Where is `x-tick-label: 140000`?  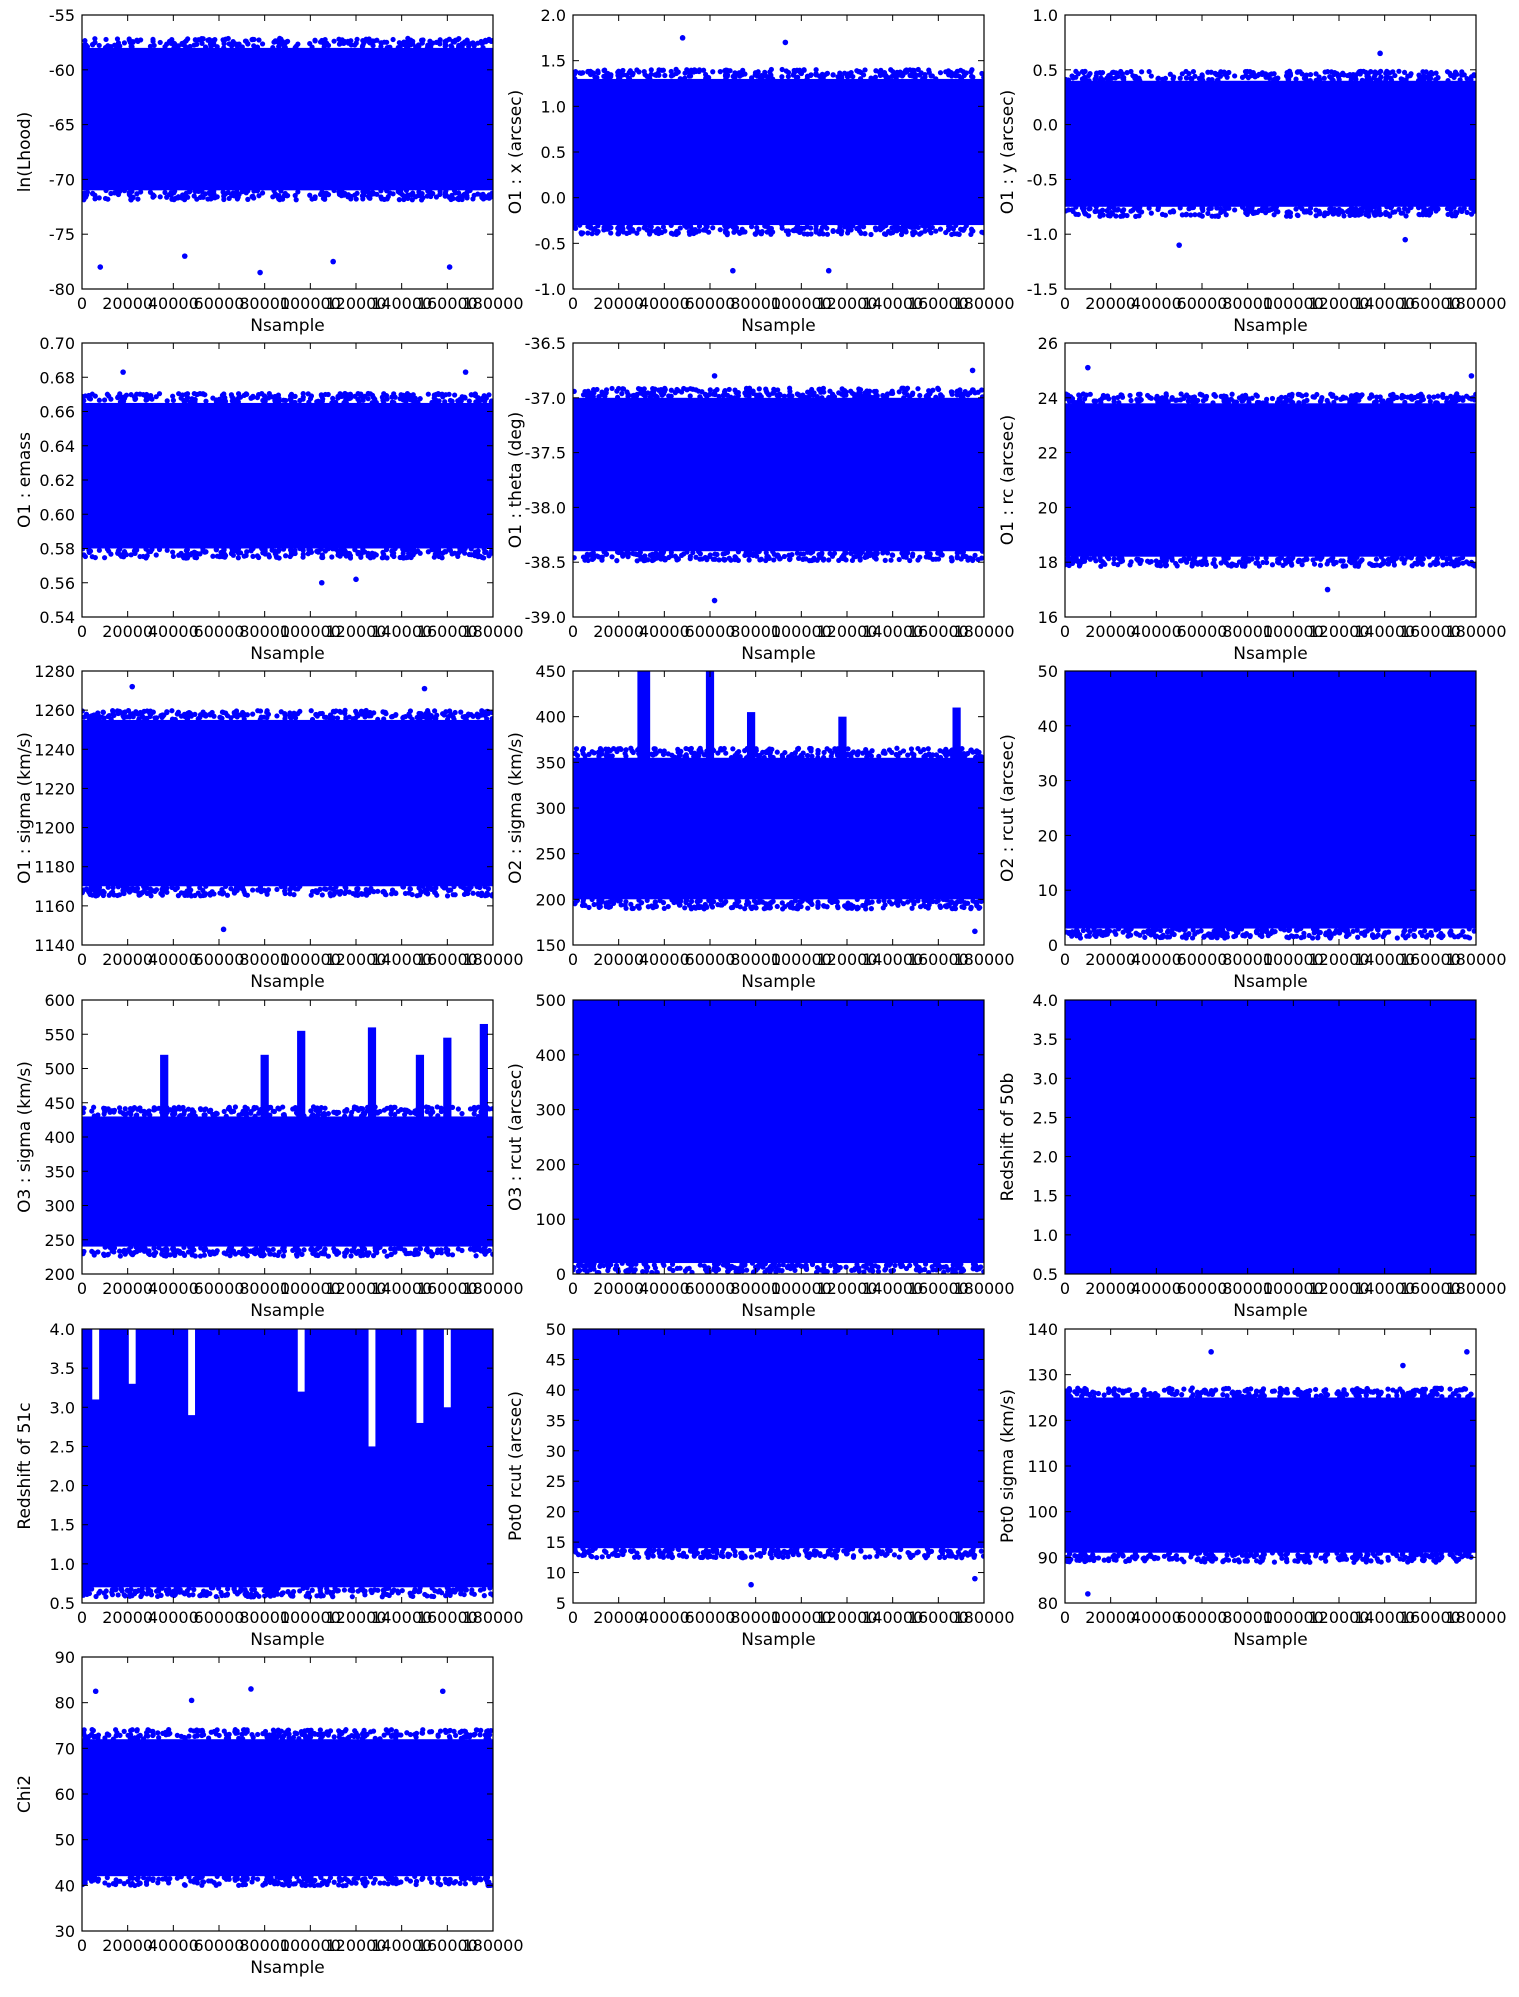 x-tick-label: 140000 is located at coordinates (1384, 631).